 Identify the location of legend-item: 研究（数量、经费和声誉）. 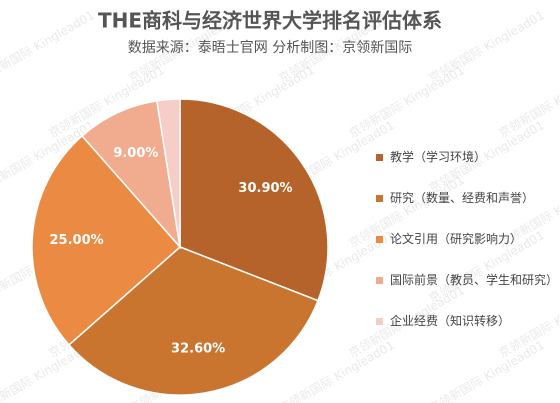
(465, 198).